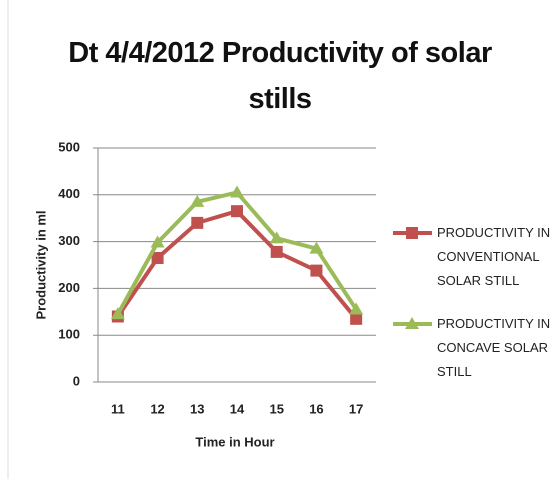 This screenshot has height=479, width=555. I want to click on legend-label: PRODUCTIVITY IN CONVENTIONAL SOLAR STILL, so click(494, 256).